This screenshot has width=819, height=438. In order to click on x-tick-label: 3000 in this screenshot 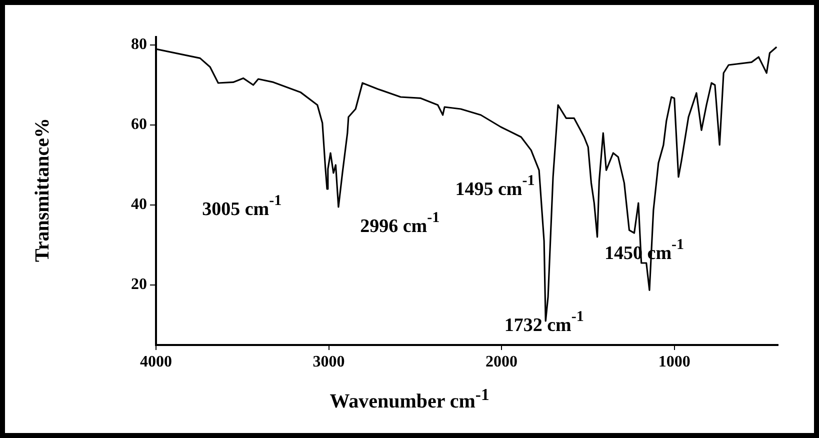, I will do `click(328, 362)`.